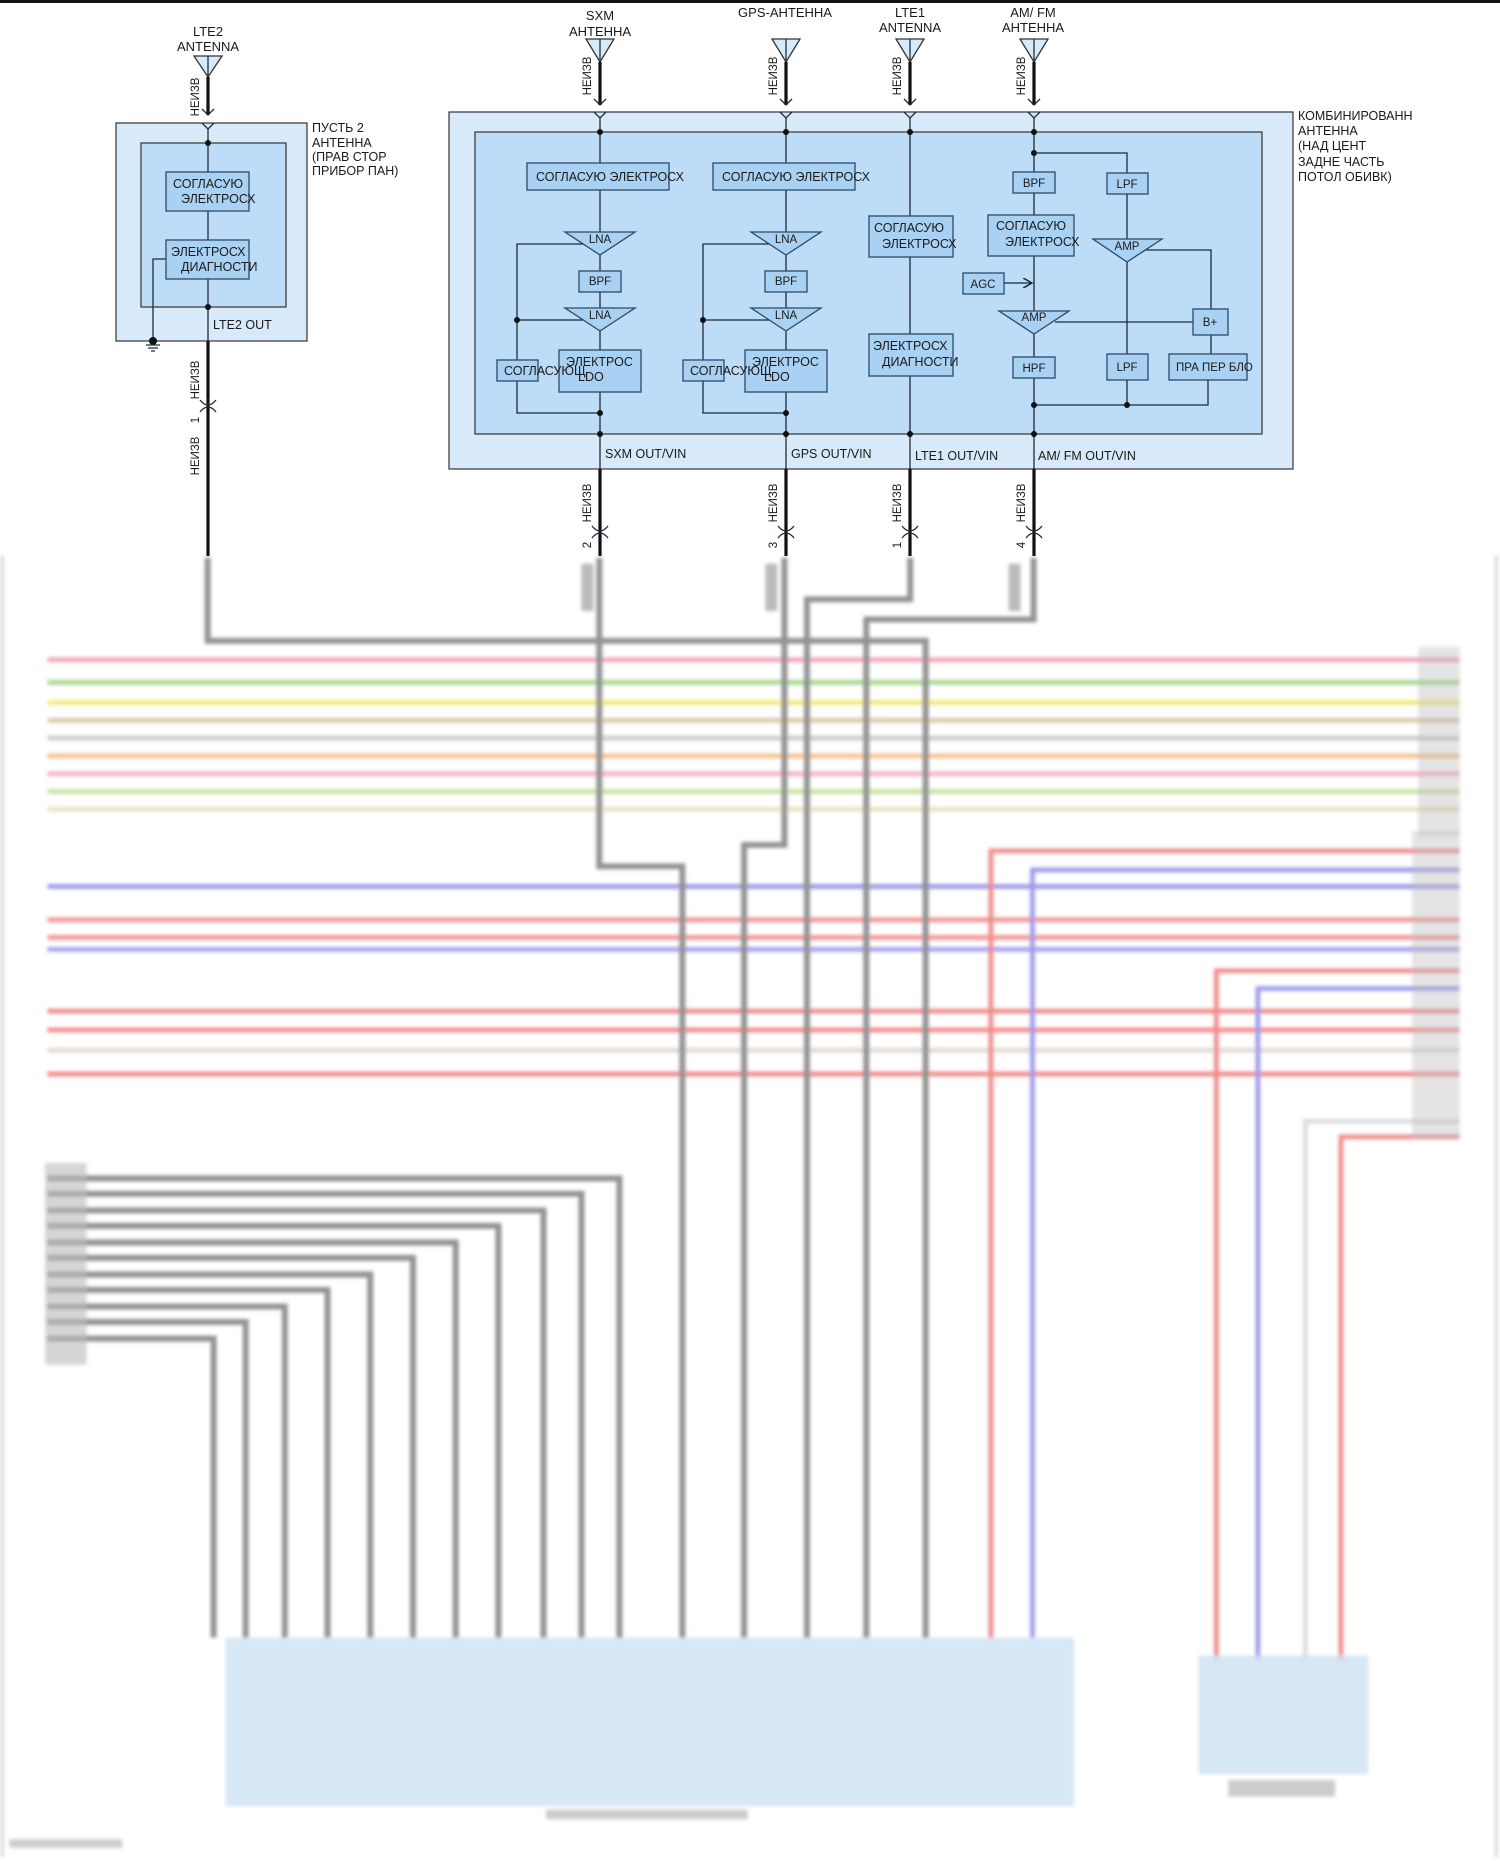  Describe the element at coordinates (910, 27) in the screenshot. I see `antenna-label: ANTENNA` at that location.